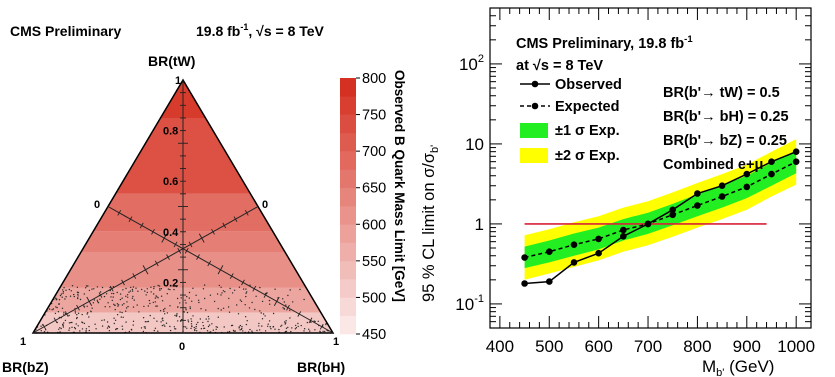 Image resolution: width=835 pixels, height=377 pixels. Describe the element at coordinates (688, 39) in the screenshot. I see `plot-title-sup: -1` at that location.